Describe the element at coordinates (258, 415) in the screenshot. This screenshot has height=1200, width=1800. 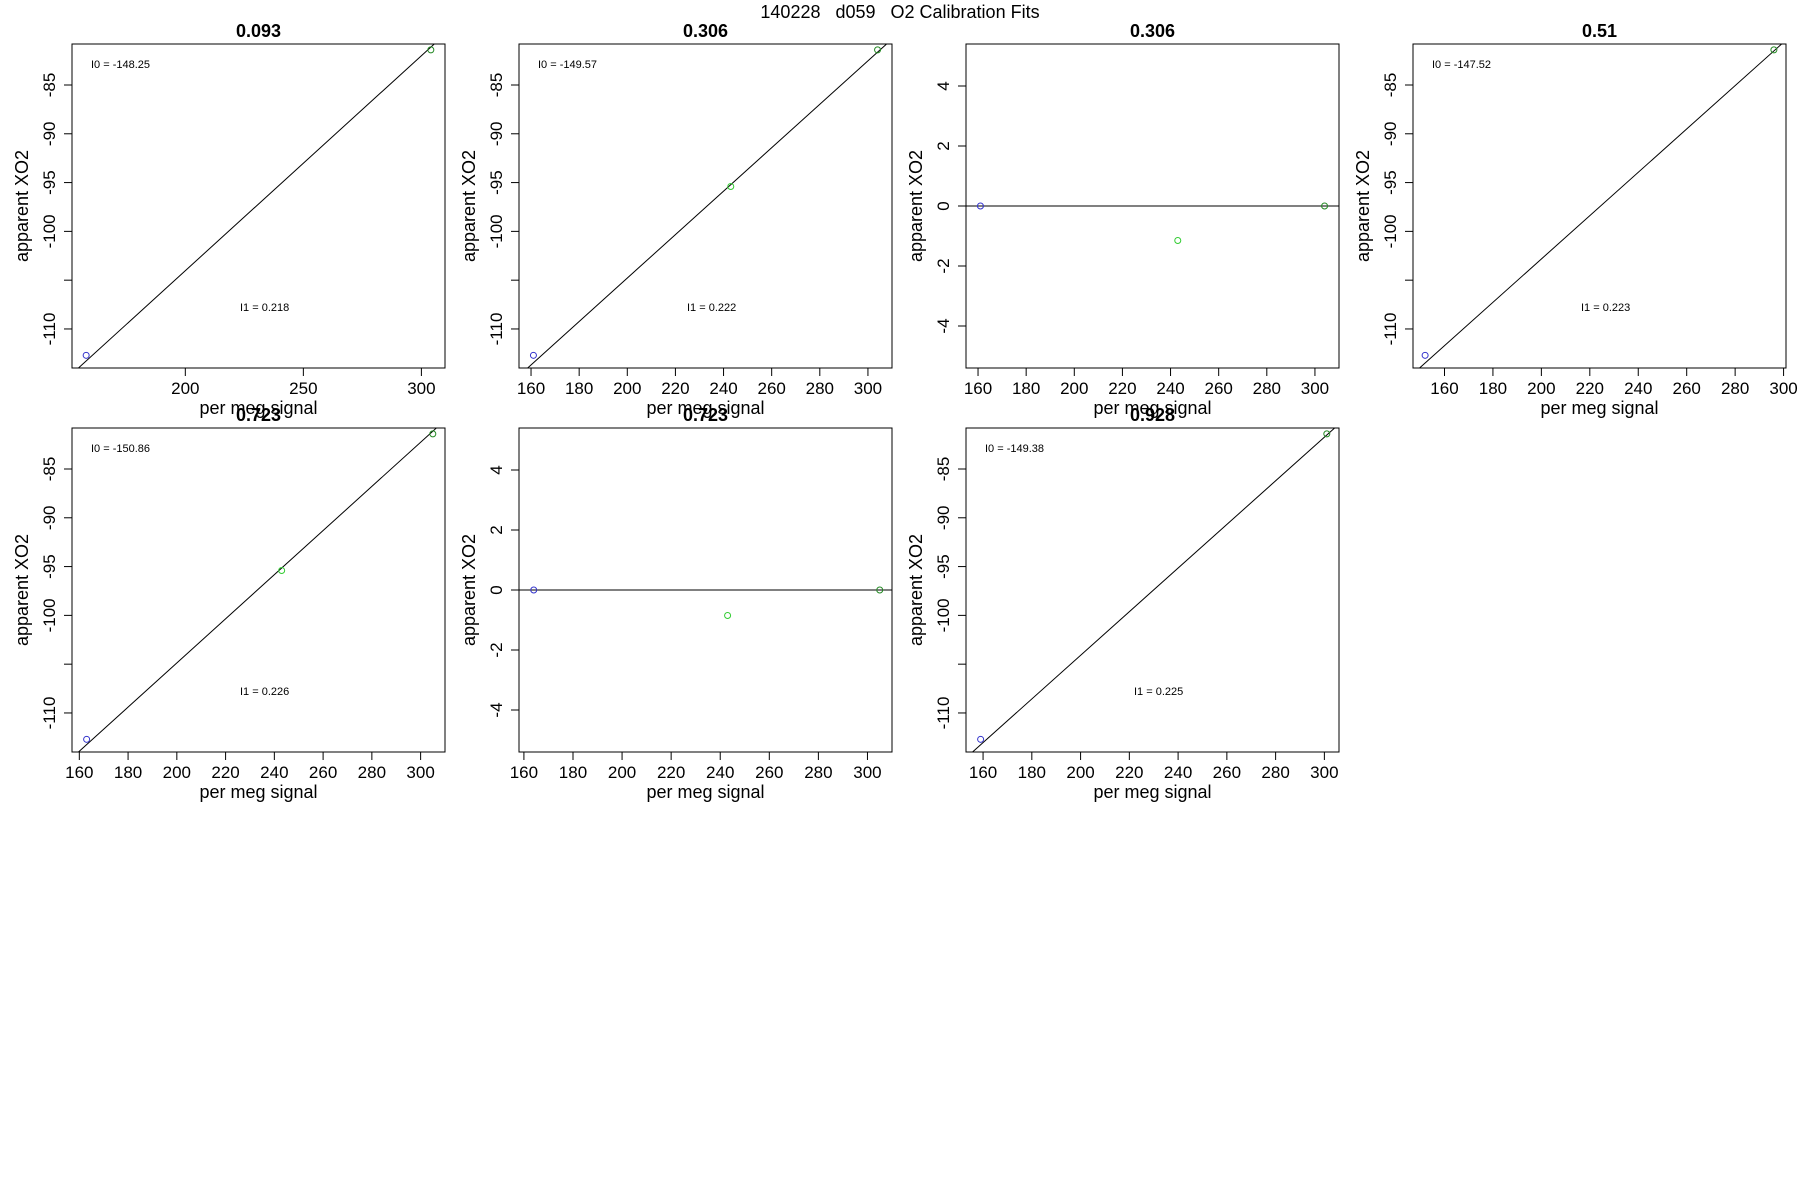
I see `plot-title: 0.723` at that location.